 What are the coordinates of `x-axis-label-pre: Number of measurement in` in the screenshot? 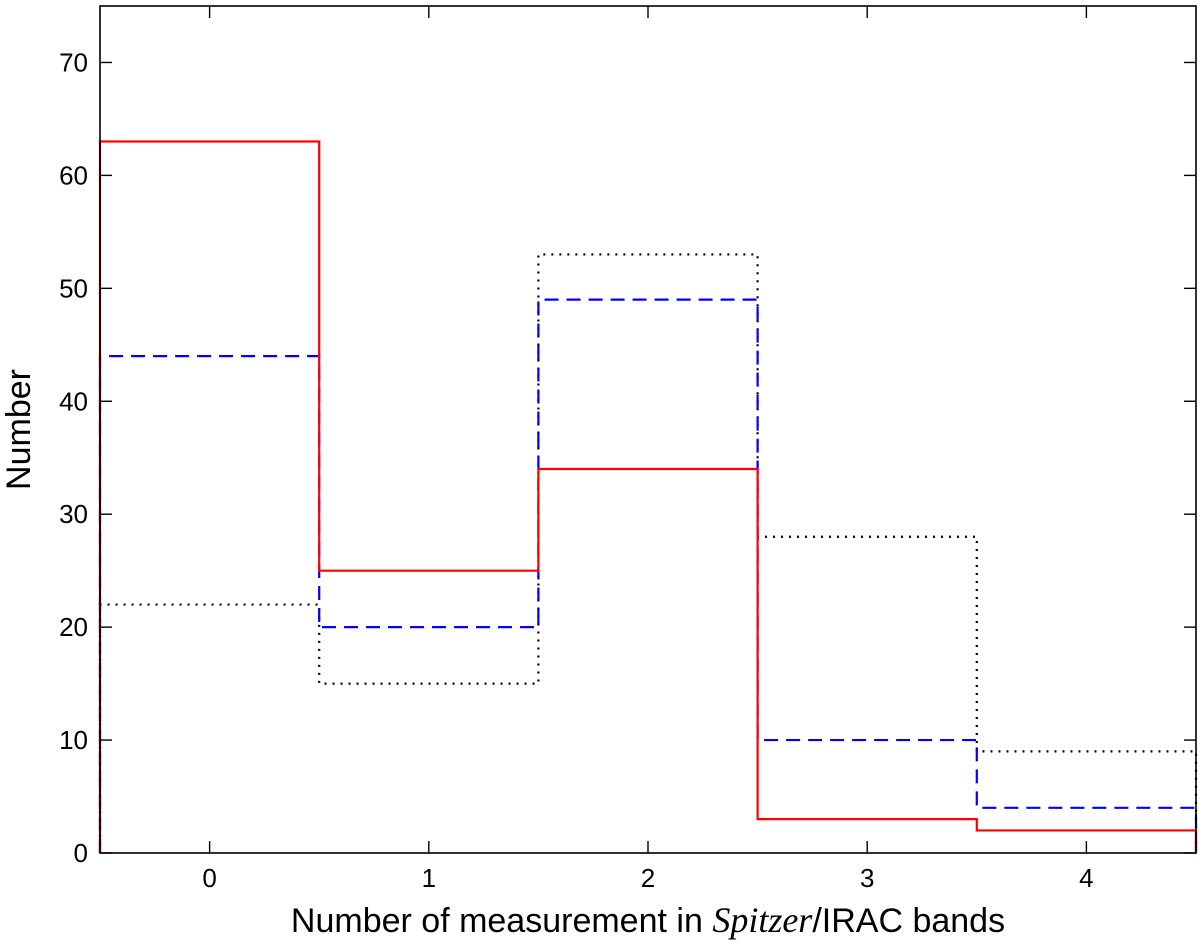 It's located at (501, 921).